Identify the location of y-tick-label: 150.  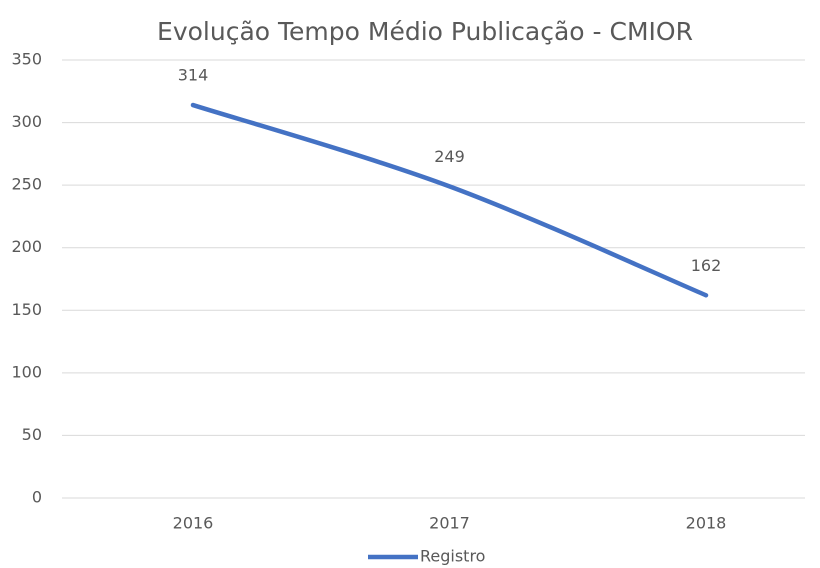
(26, 309).